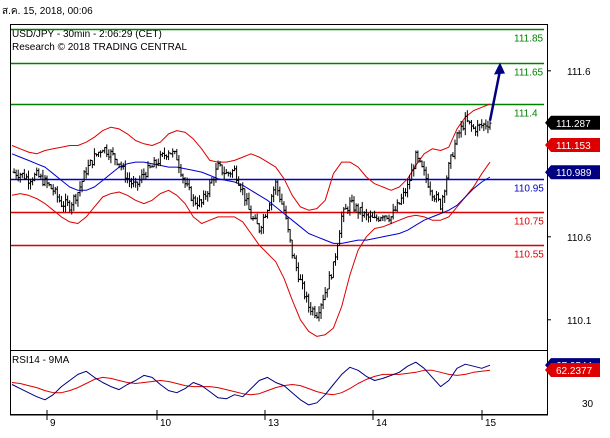 The height and width of the screenshot is (438, 610). I want to click on time-tick-label: 10, so click(166, 423).